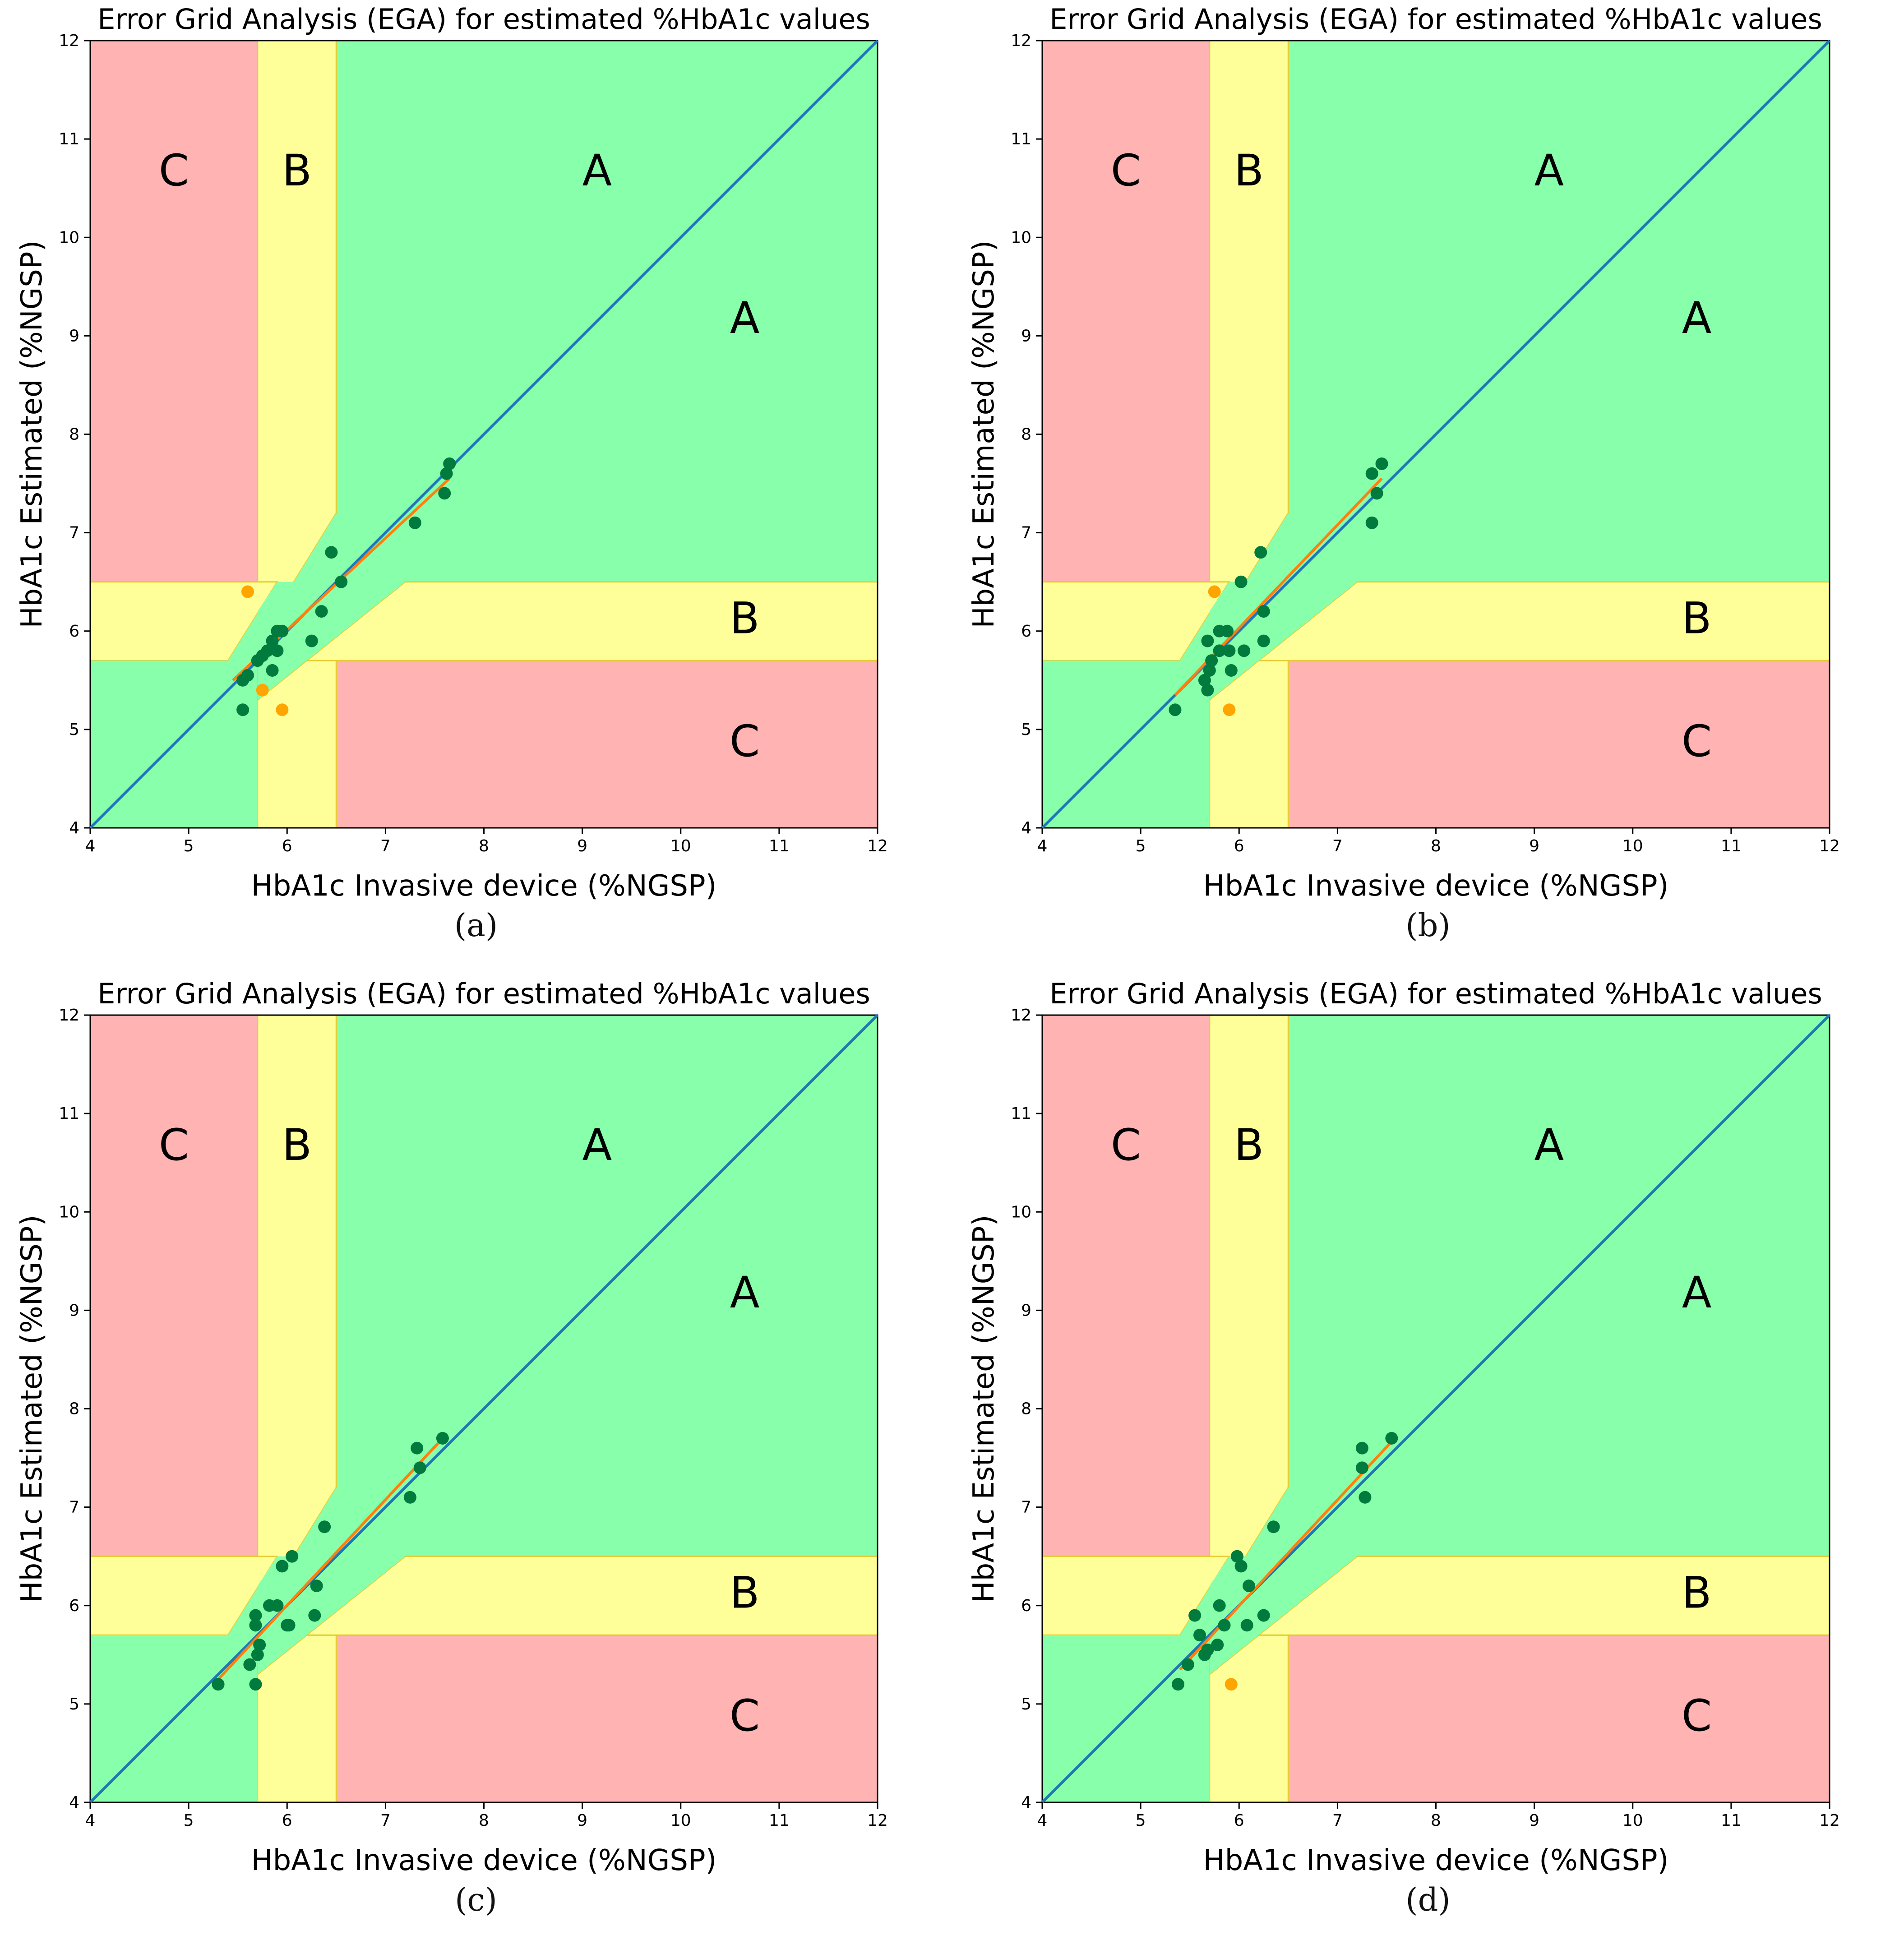 The height and width of the screenshot is (1949, 1904). Describe the element at coordinates (74, 1606) in the screenshot. I see `y-tick-label: 6` at that location.